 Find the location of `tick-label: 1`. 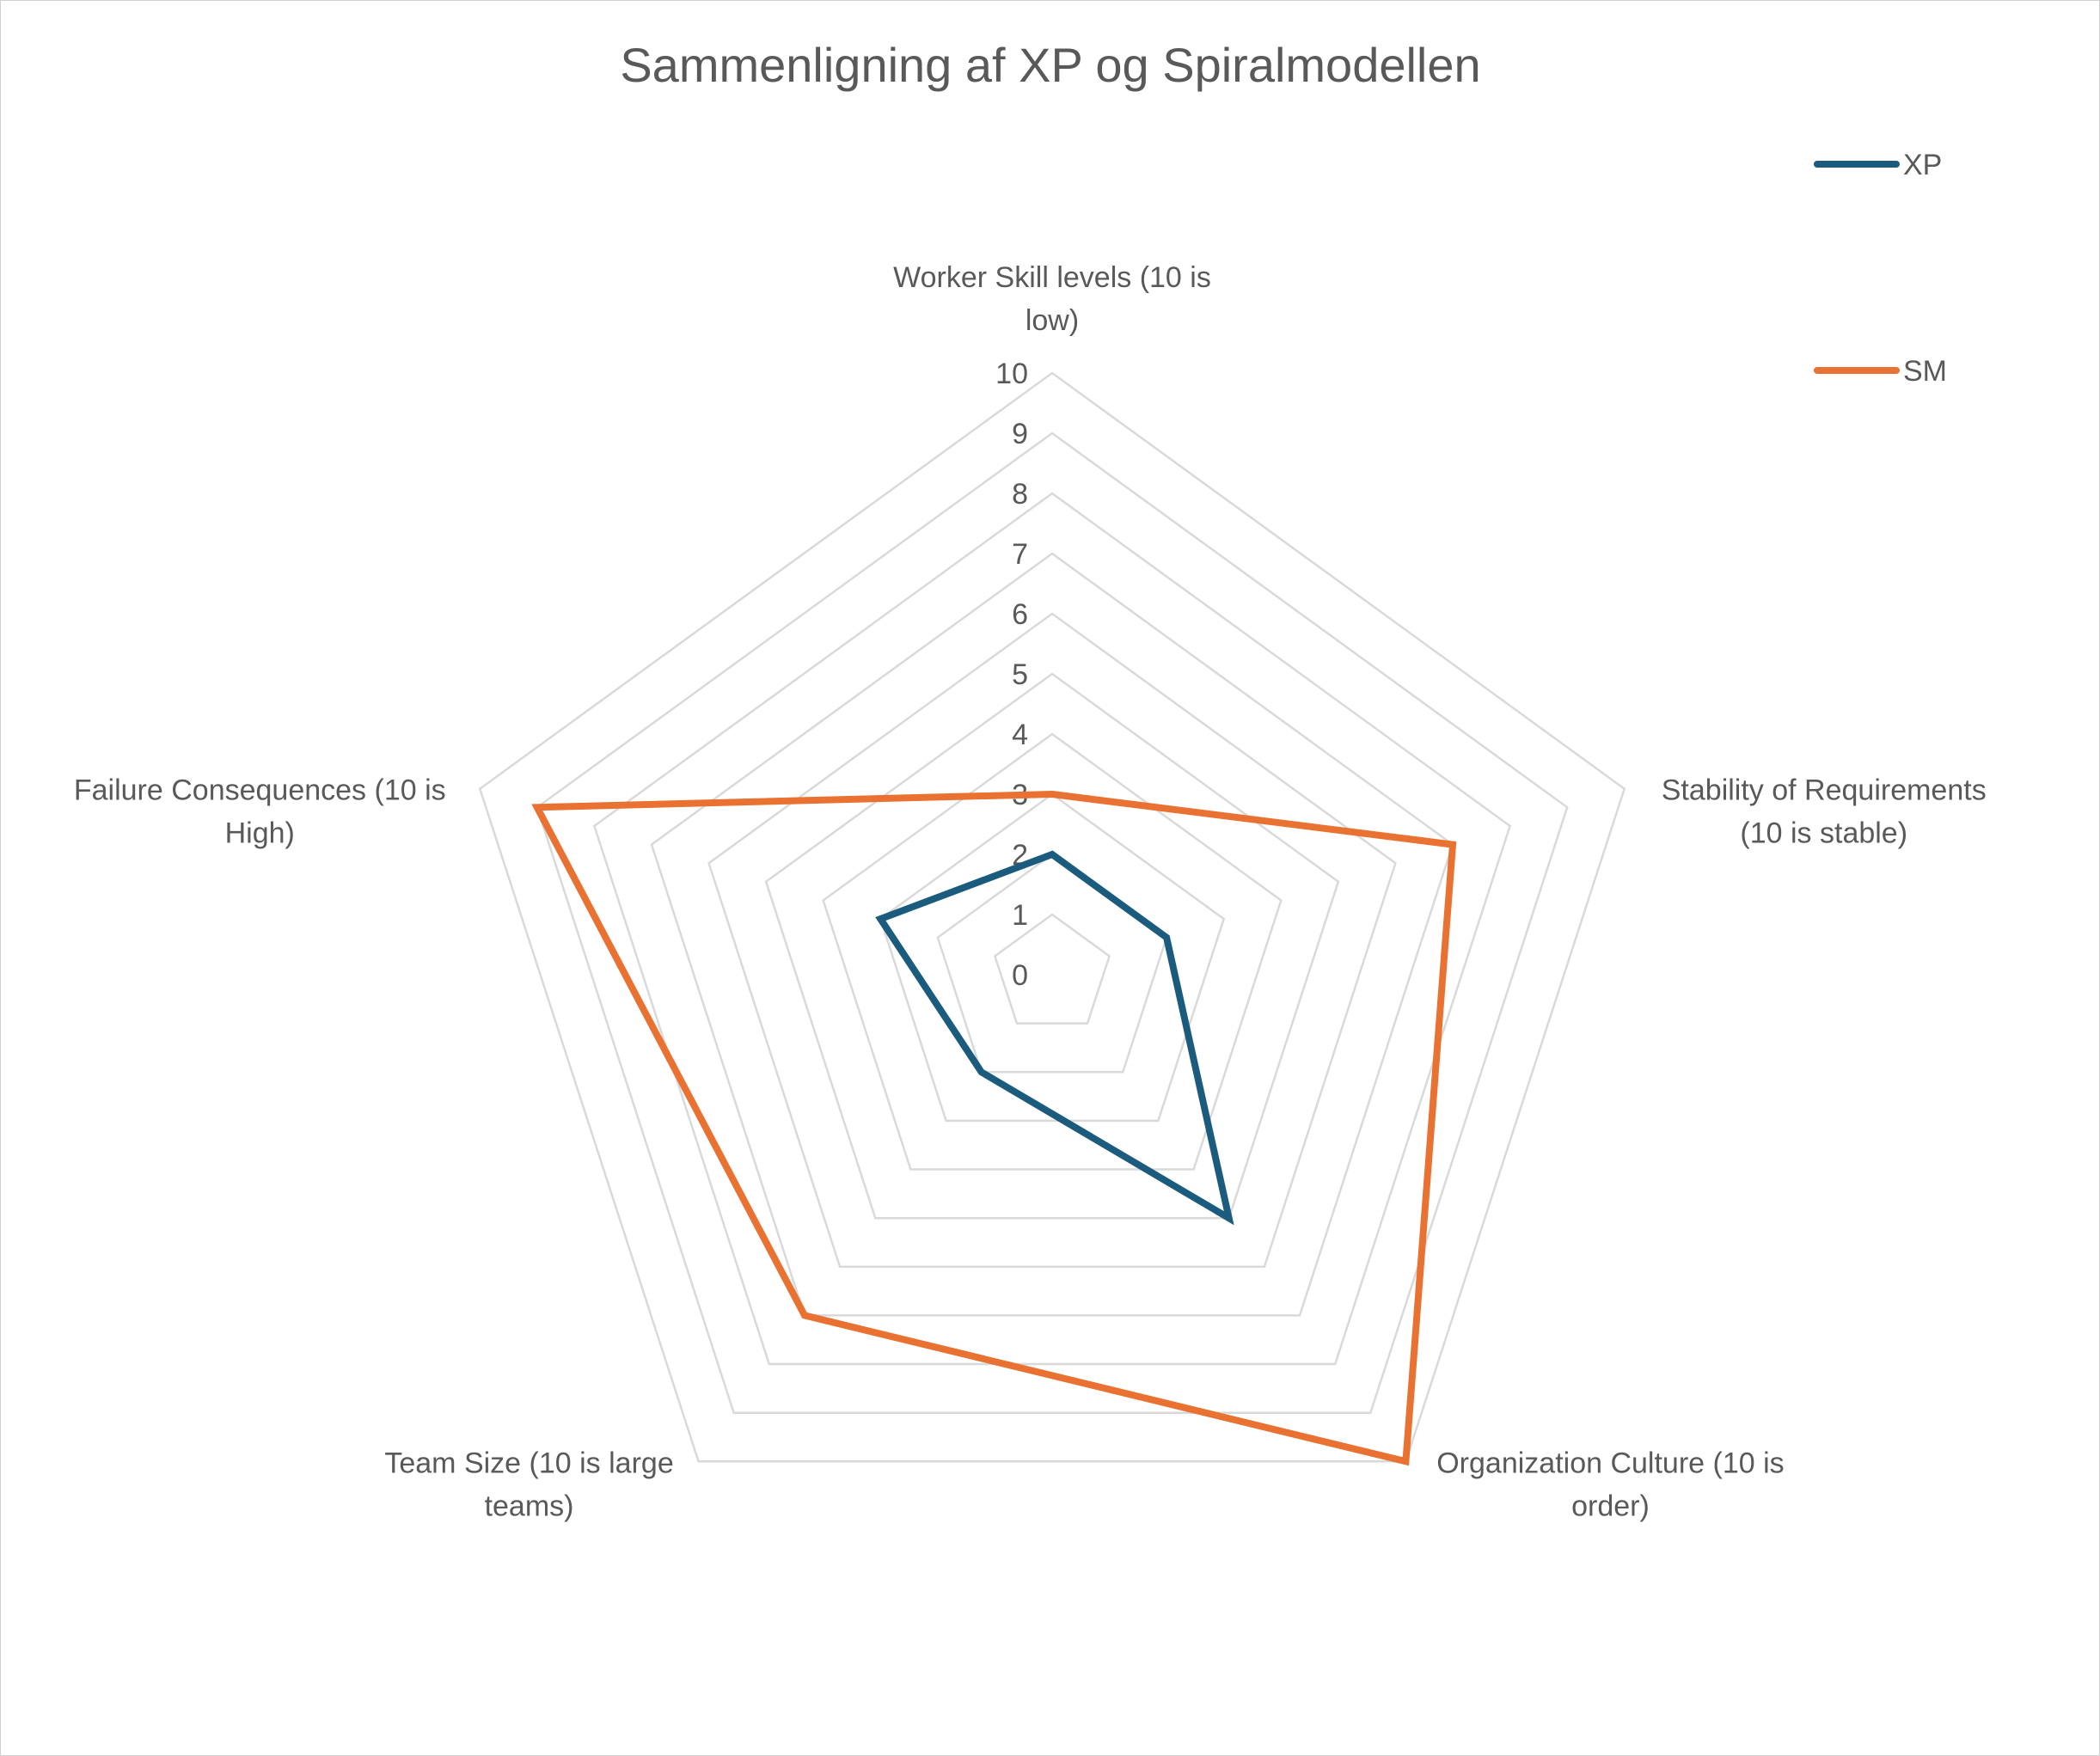

tick-label: 1 is located at coordinates (1020, 916).